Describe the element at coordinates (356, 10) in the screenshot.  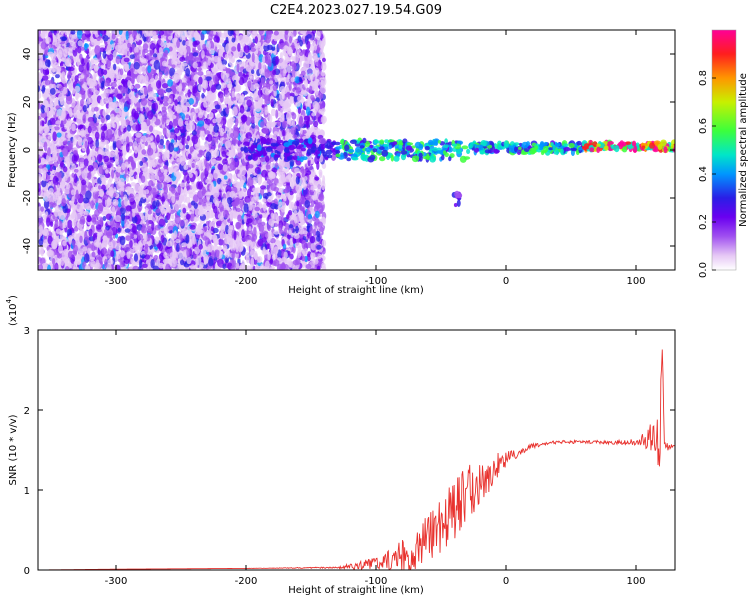
I see `figure-title: C2E4.2023.027.19.54.G09` at that location.